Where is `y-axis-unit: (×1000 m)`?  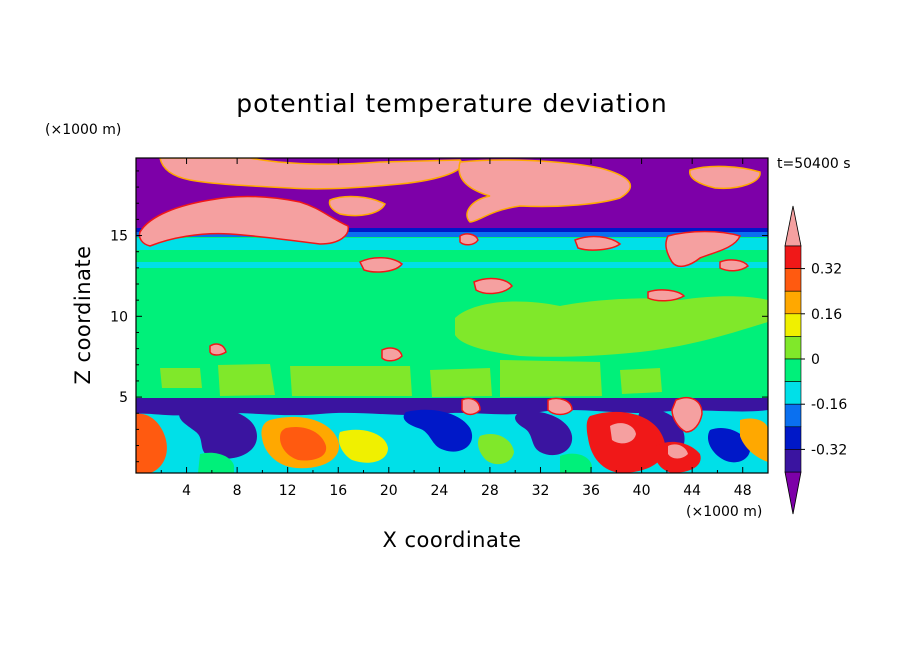 y-axis-unit: (×1000 m) is located at coordinates (83, 130).